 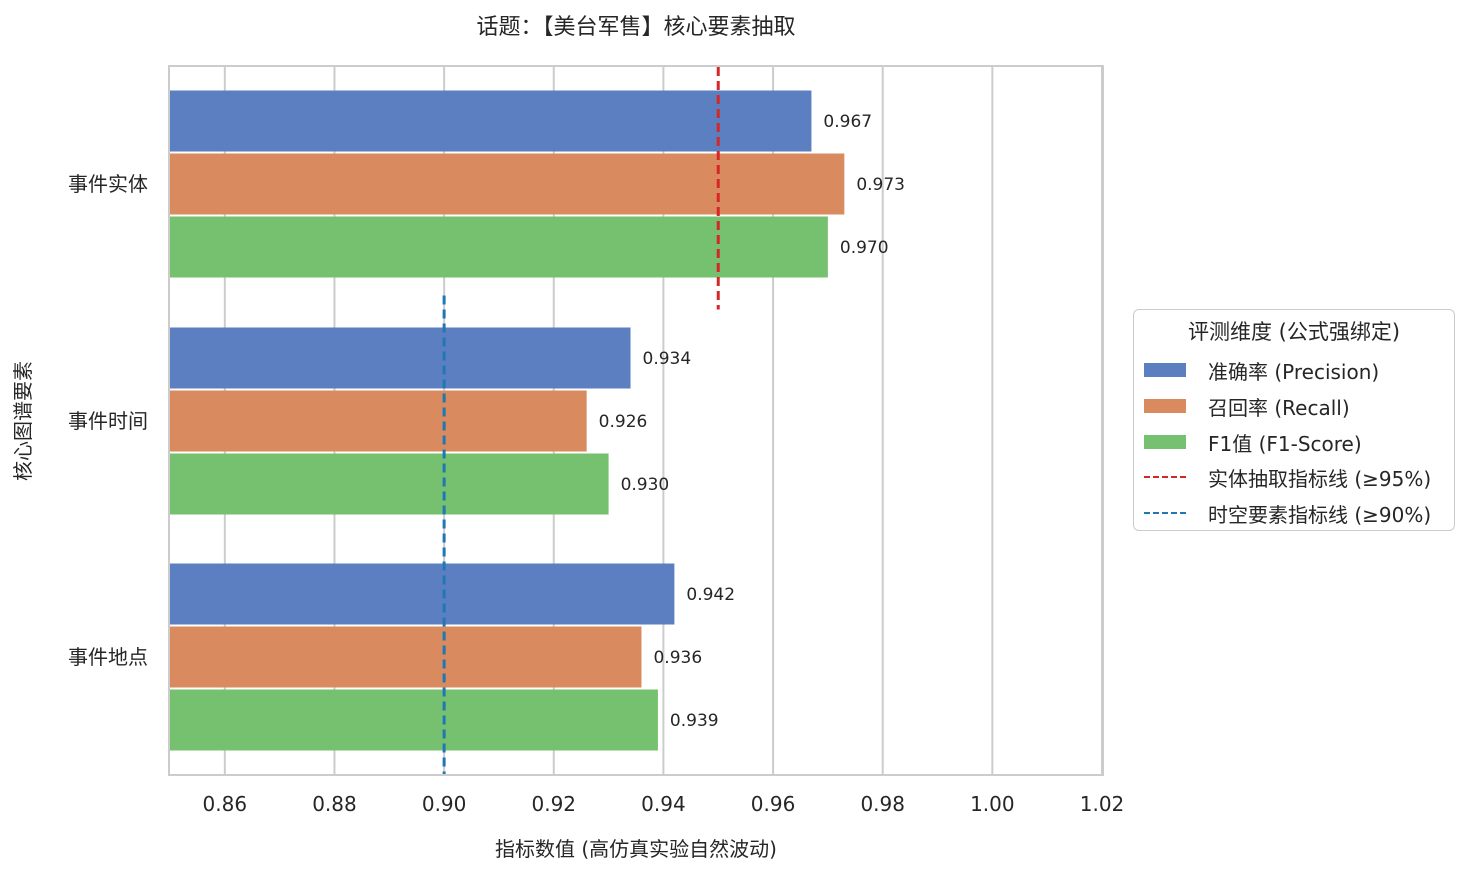 What do you see at coordinates (864, 248) in the screenshot?
I see `data-label: 0.970` at bounding box center [864, 248].